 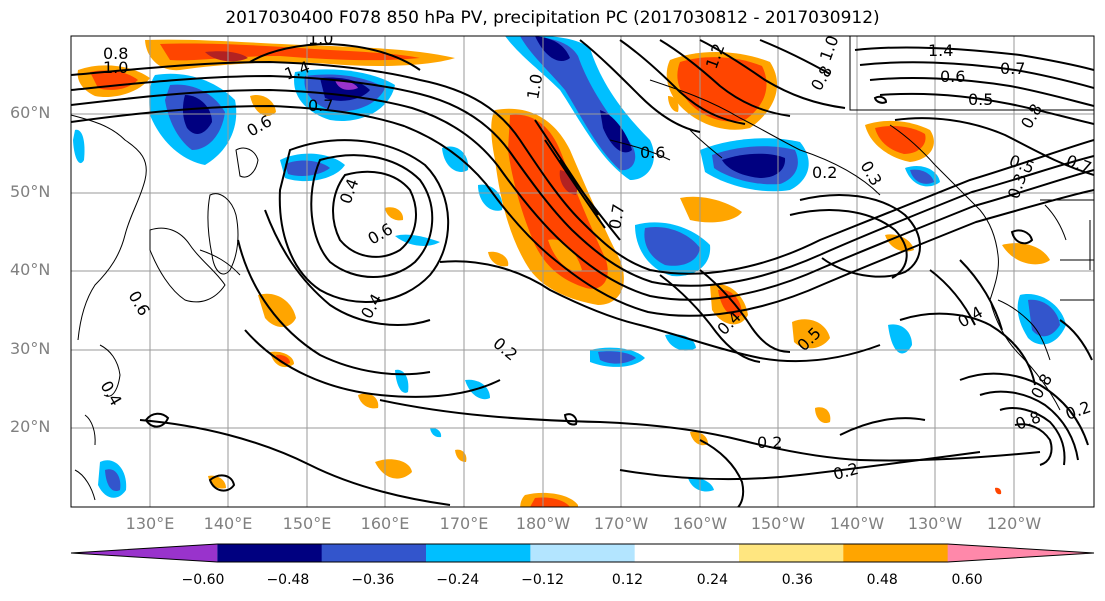 What do you see at coordinates (967, 580) in the screenshot?
I see `colorbar-tick-label: 0.60` at bounding box center [967, 580].